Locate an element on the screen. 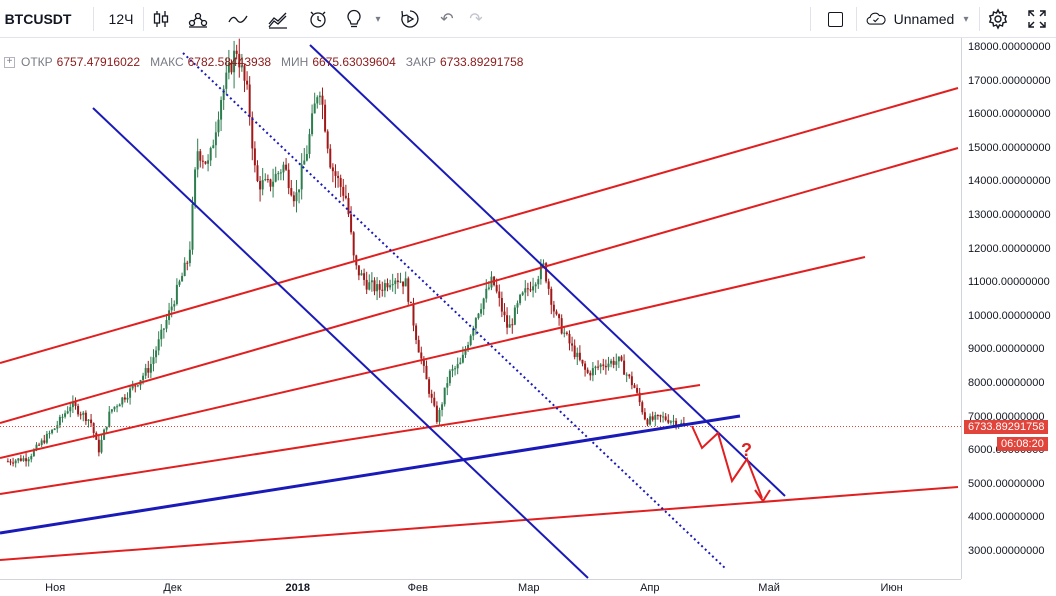 The width and height of the screenshot is (1056, 596). price-tick-label: 4000.00000000 is located at coordinates (1006, 517).